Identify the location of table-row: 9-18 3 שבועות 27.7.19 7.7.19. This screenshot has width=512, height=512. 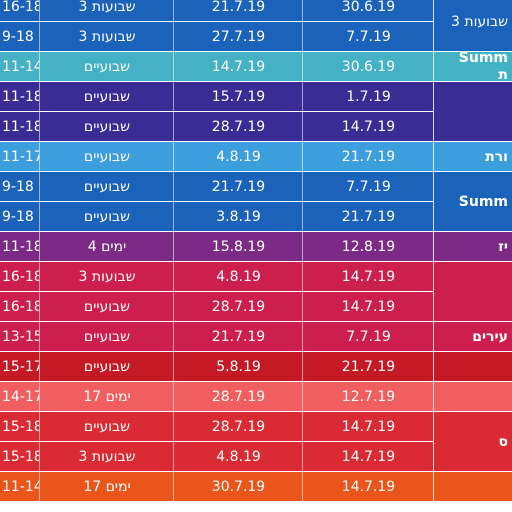
(216, 36).